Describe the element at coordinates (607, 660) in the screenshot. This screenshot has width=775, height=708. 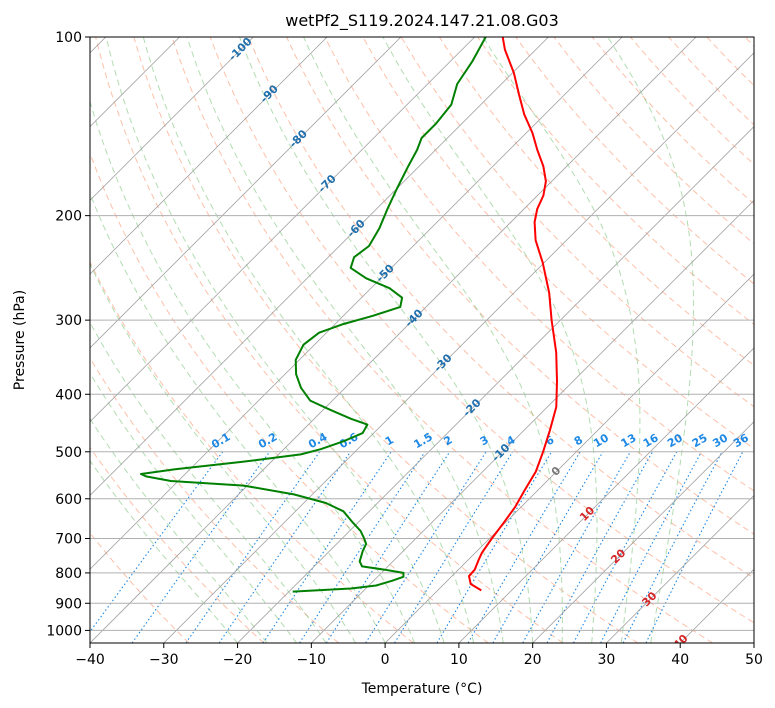
I see `x-tick-label: 30` at that location.